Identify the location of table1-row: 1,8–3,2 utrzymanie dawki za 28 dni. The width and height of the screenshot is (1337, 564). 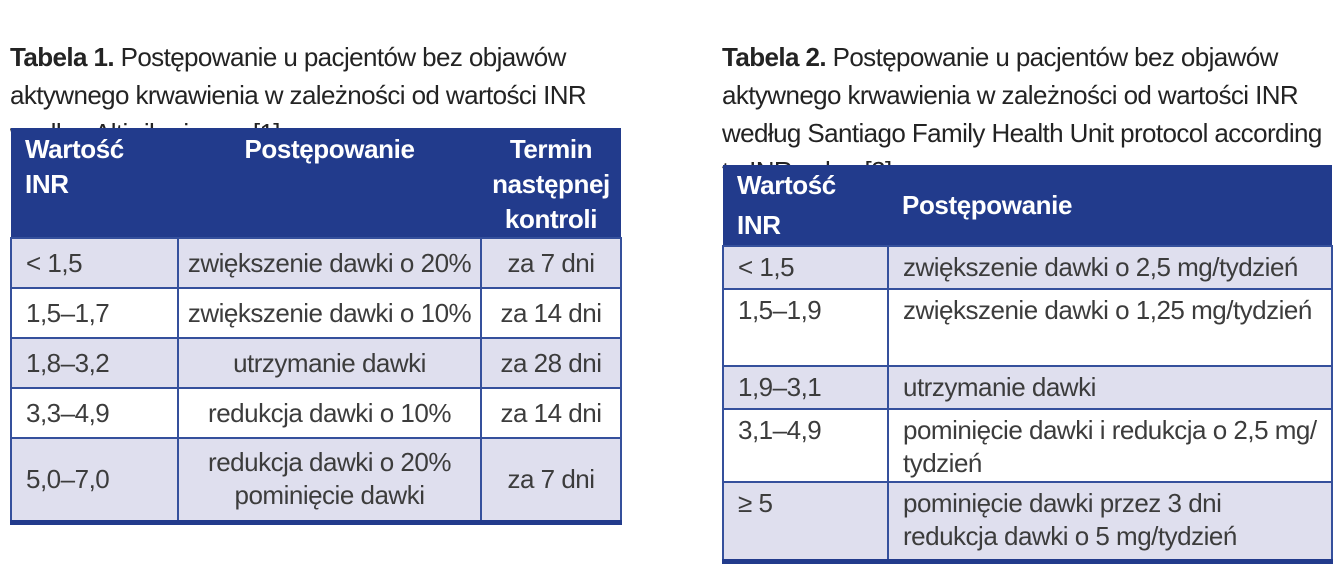
(316, 363).